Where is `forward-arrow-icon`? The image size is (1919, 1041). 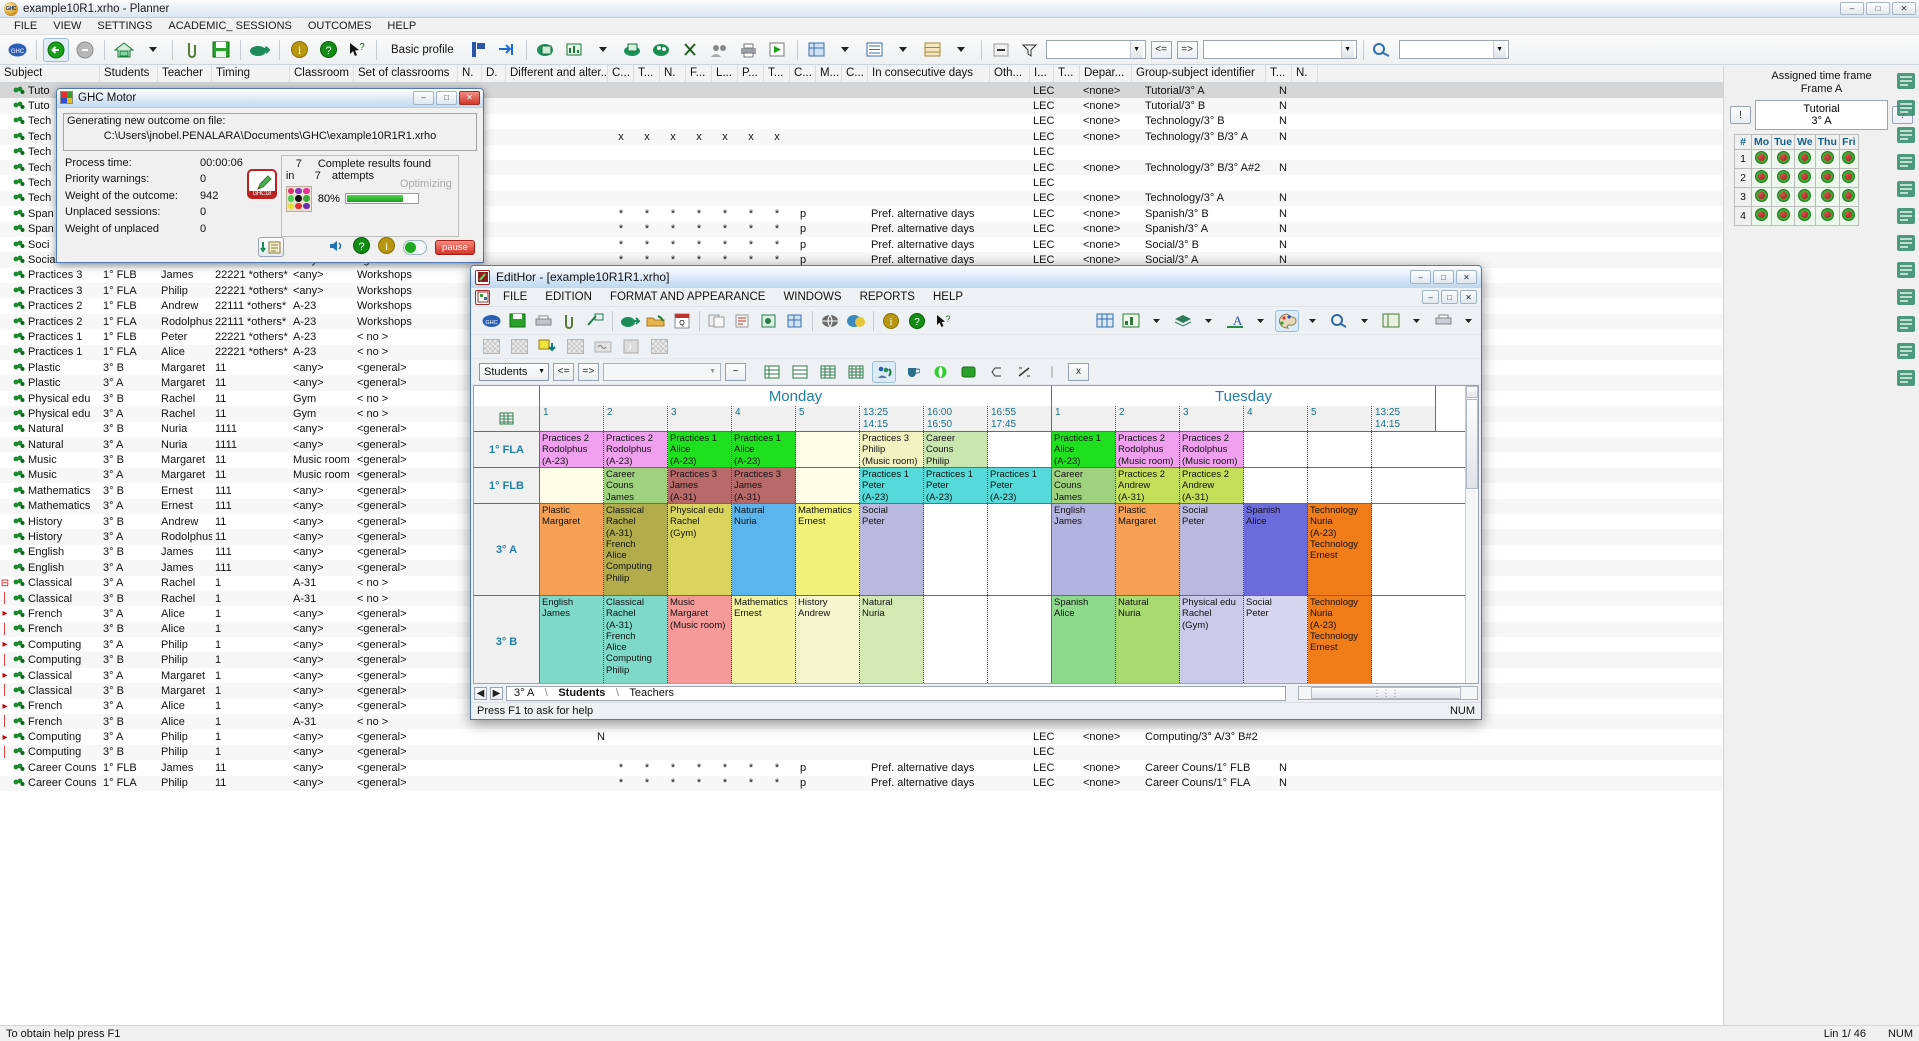
forward-arrow-icon is located at coordinates (85, 50).